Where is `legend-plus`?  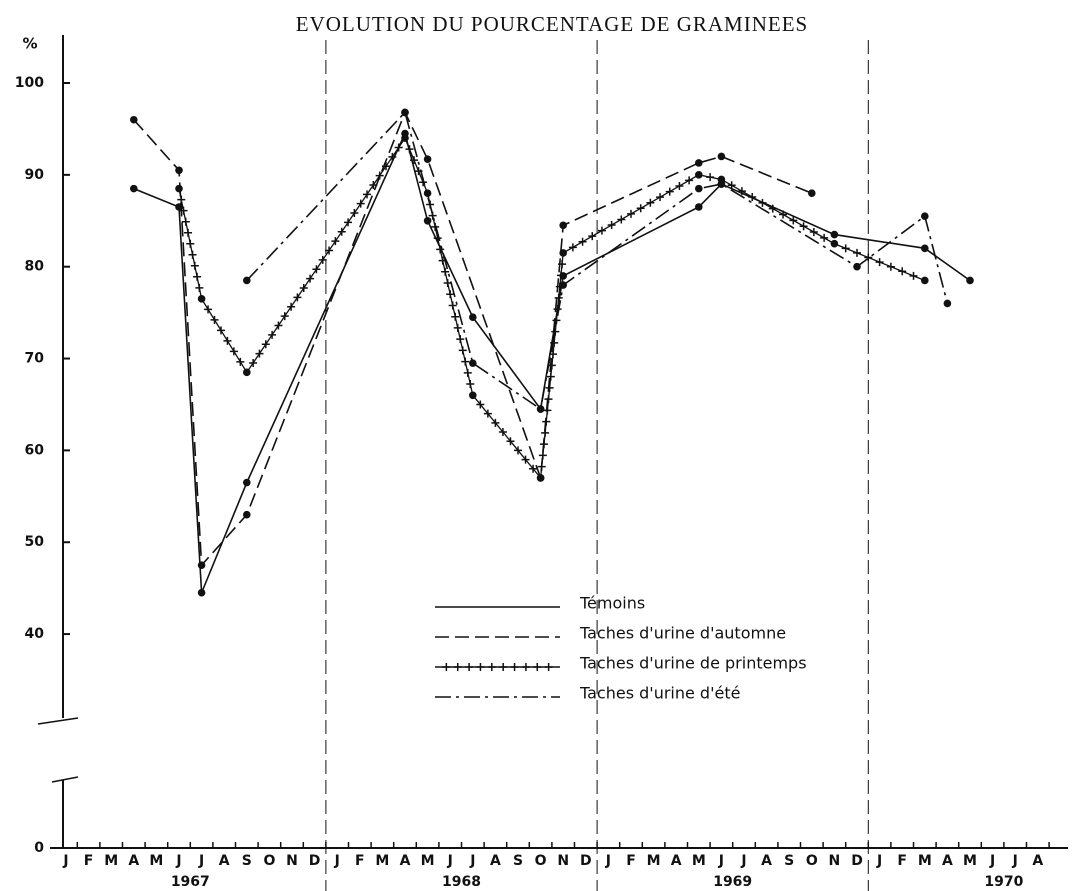 legend-plus is located at coordinates (497, 667).